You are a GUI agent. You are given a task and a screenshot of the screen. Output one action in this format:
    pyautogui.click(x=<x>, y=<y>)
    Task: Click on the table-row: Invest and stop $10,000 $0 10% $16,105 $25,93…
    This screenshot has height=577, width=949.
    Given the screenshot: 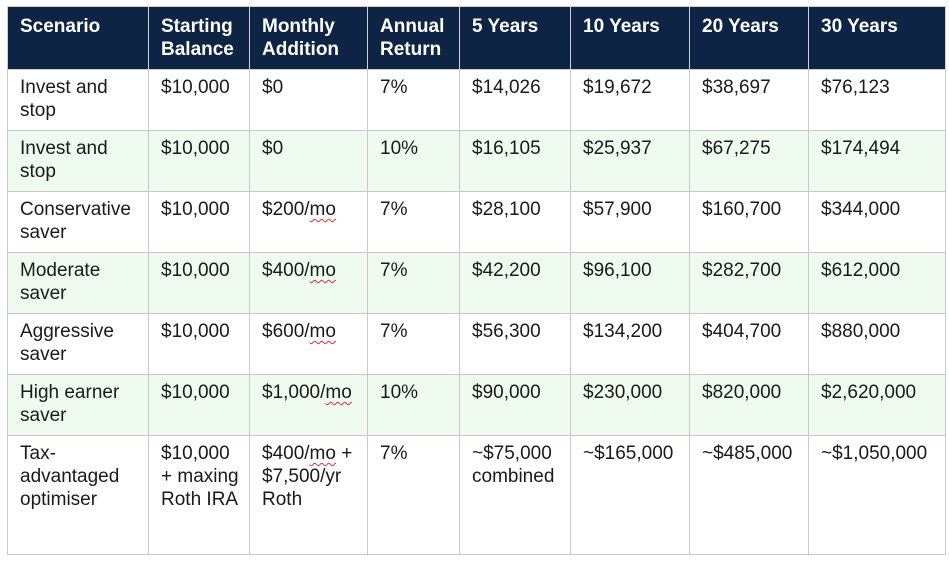 What is the action you would take?
    pyautogui.click(x=476, y=161)
    